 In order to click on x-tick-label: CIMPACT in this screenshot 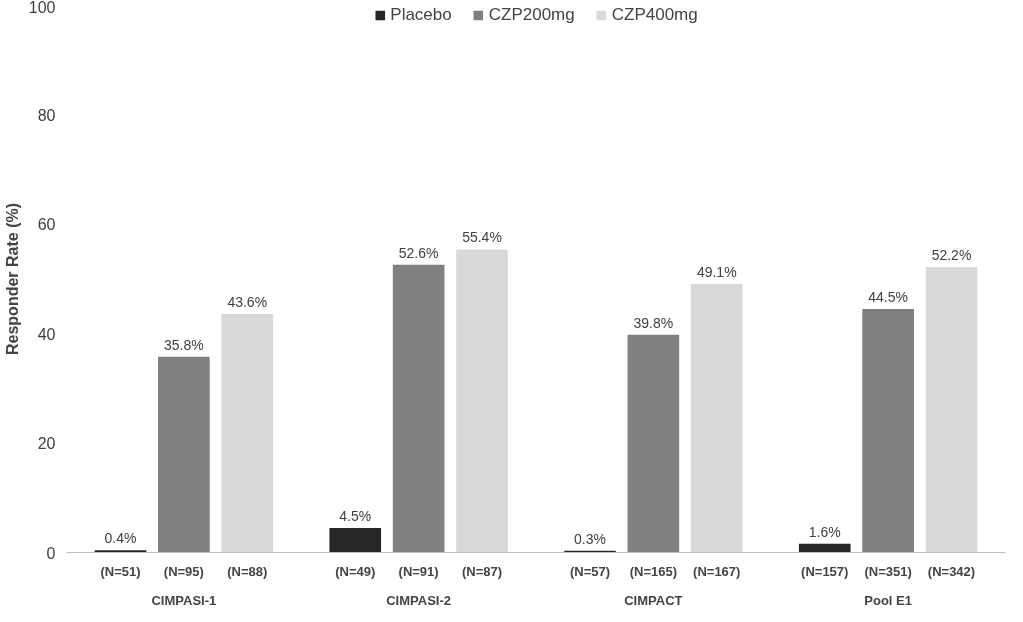, I will do `click(653, 600)`.